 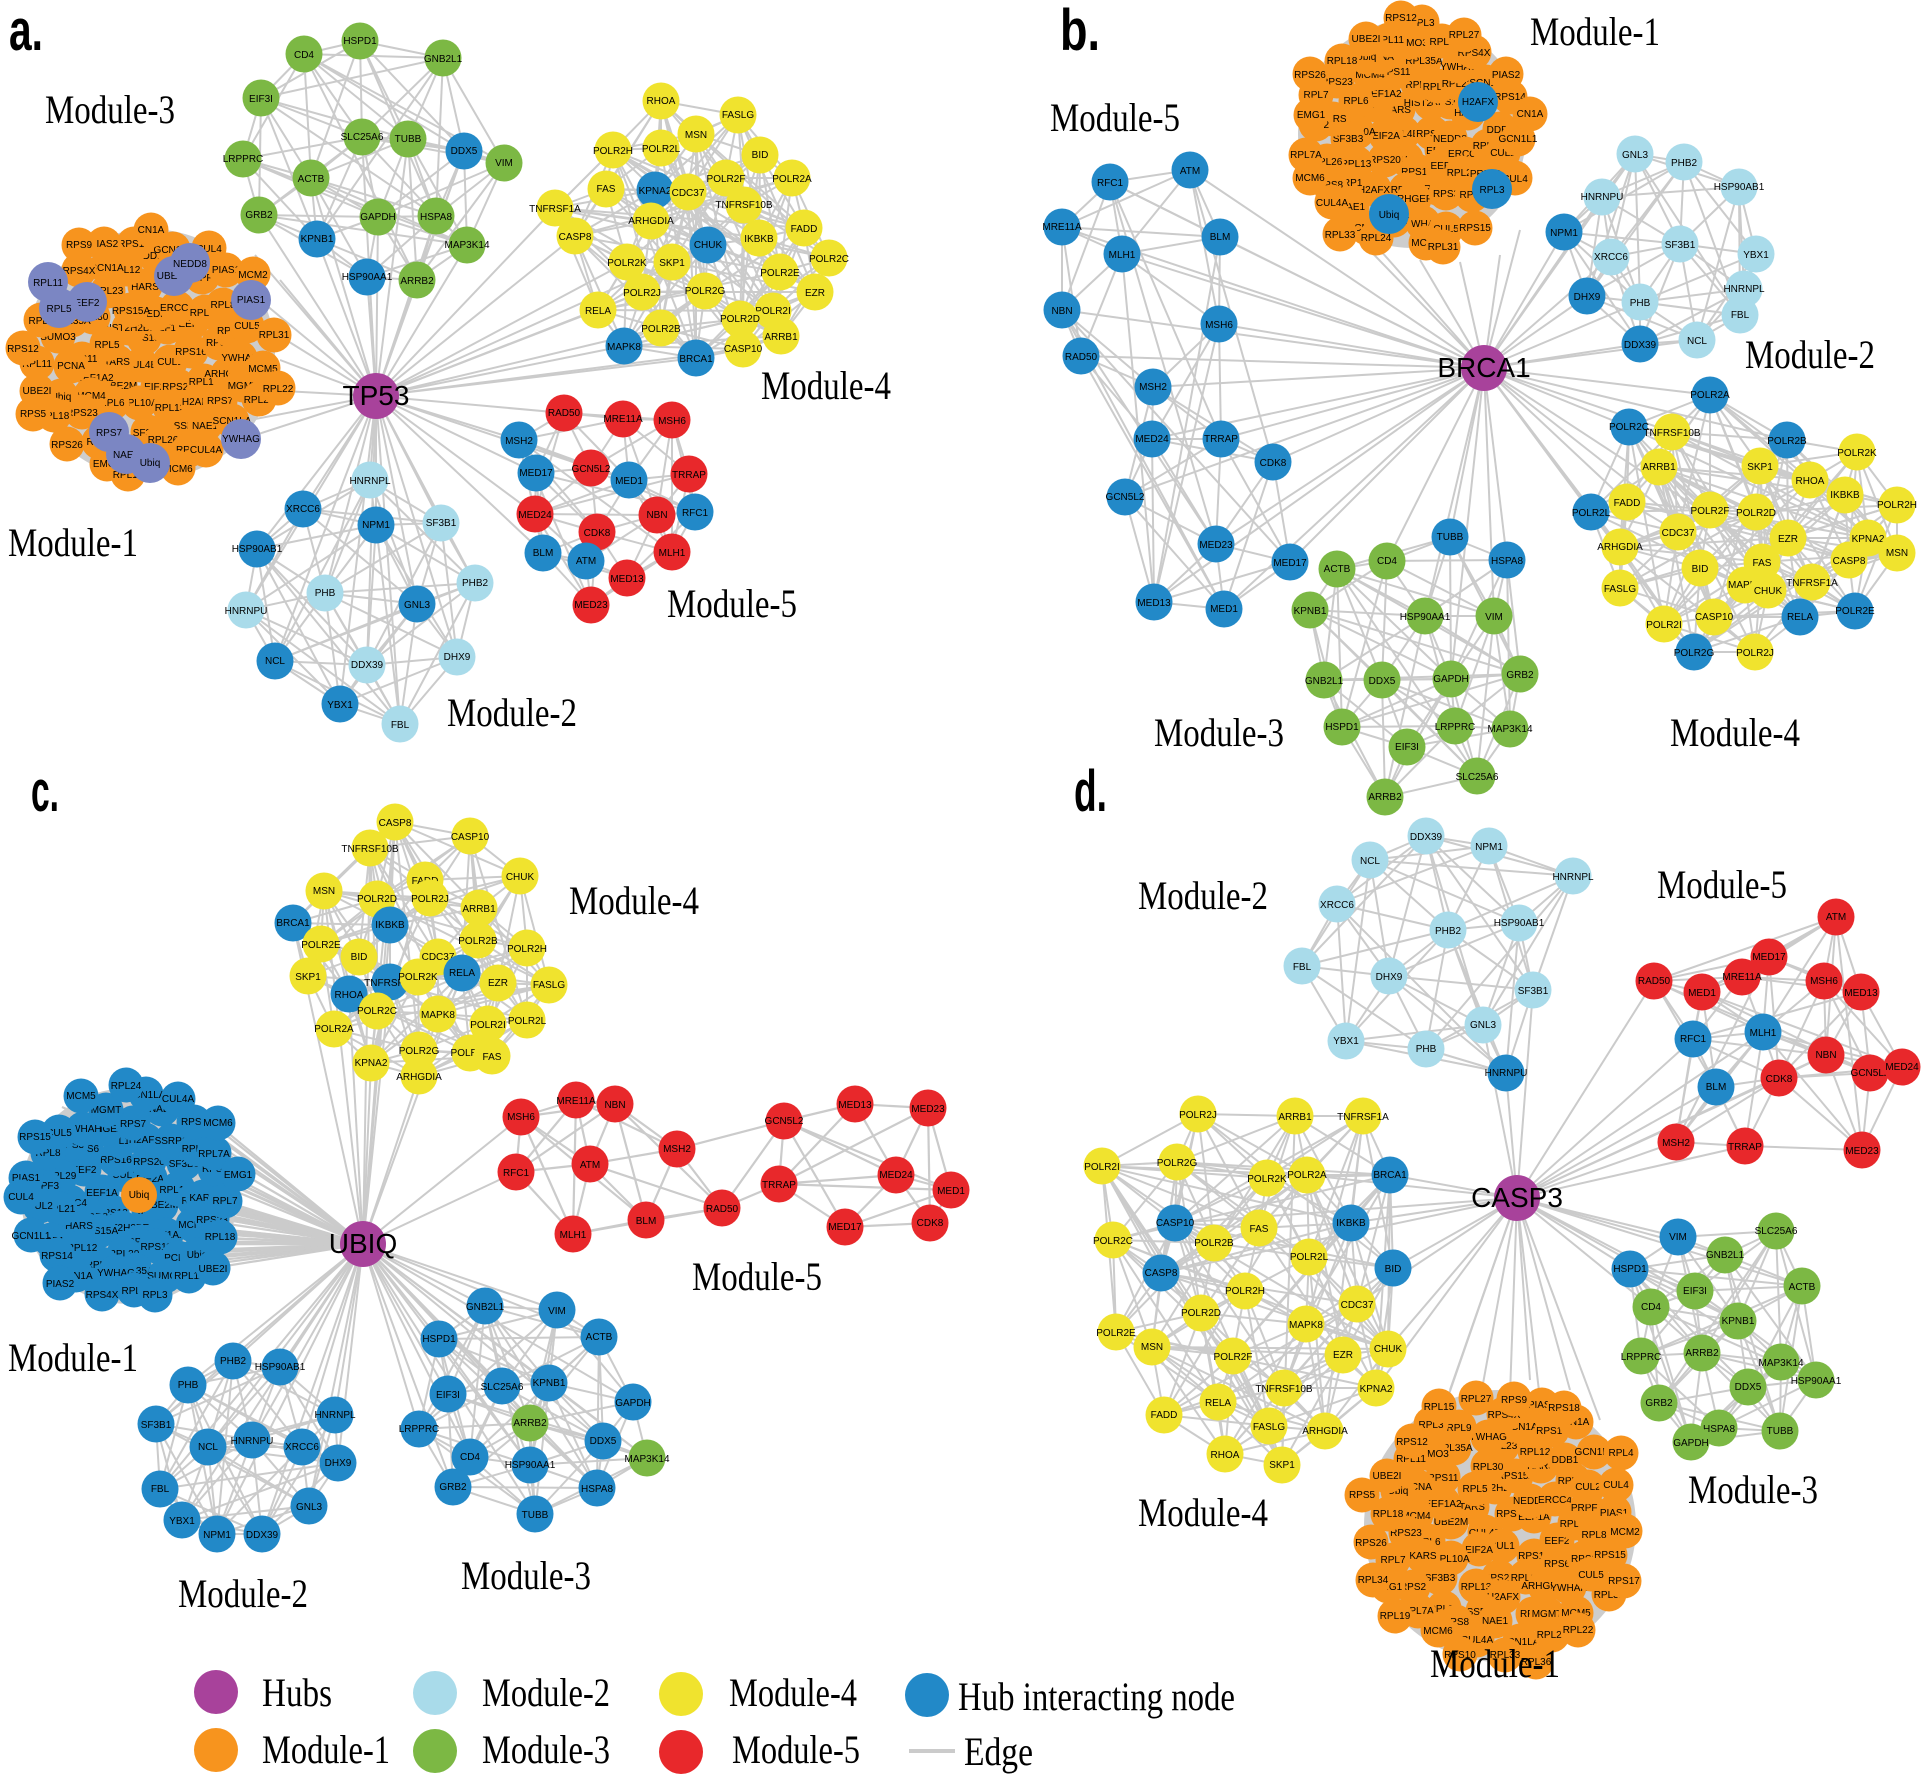 What do you see at coordinates (998, 1751) in the screenshot?
I see `svg-text: Edge` at bounding box center [998, 1751].